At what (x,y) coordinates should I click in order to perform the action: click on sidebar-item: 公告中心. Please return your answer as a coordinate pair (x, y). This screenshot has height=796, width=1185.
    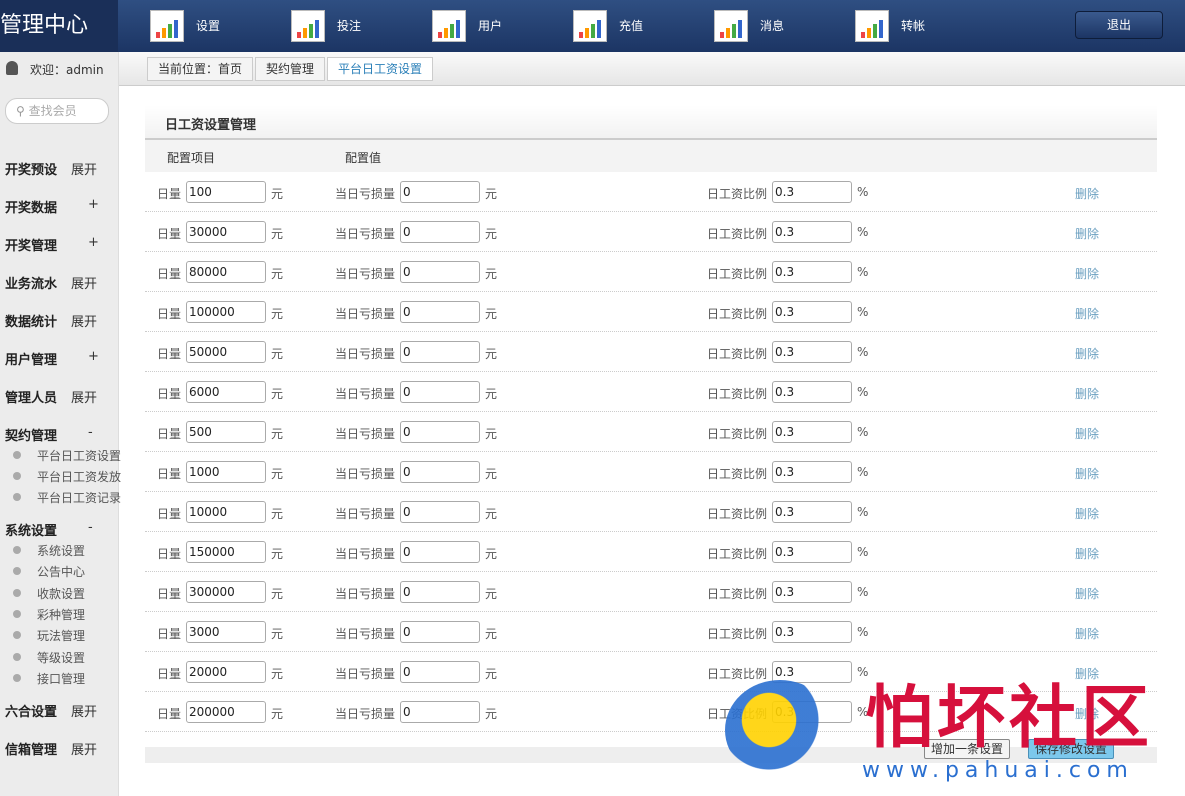
    Looking at the image, I should click on (61, 572).